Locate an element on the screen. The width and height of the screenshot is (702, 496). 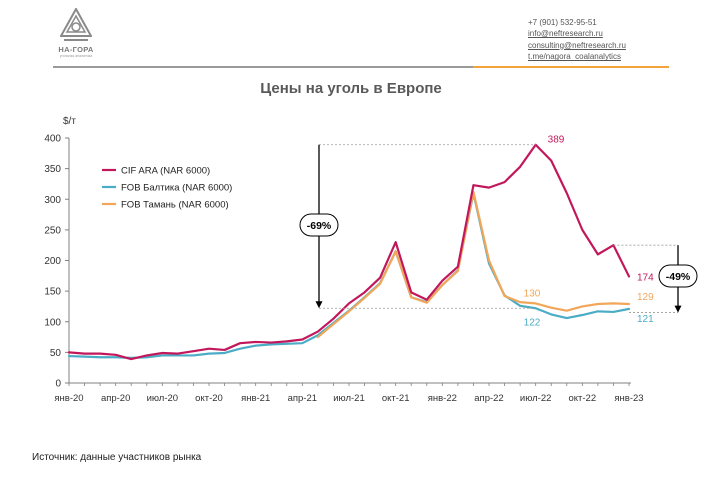
x-tick-label: окт-22 is located at coordinates (583, 398).